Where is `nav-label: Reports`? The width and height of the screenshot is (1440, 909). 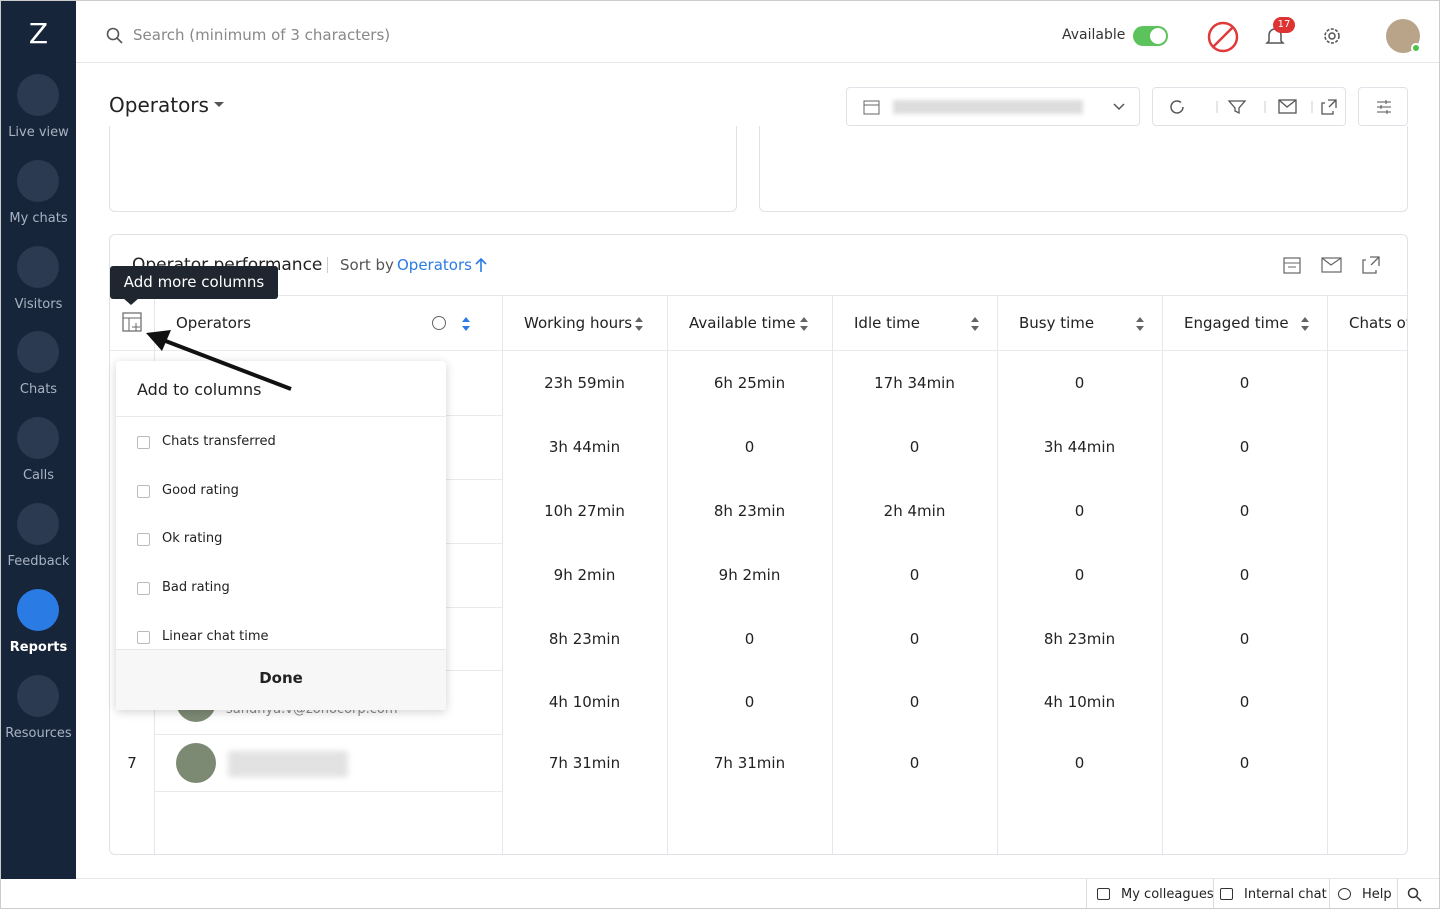
nav-label: Reports is located at coordinates (38, 647).